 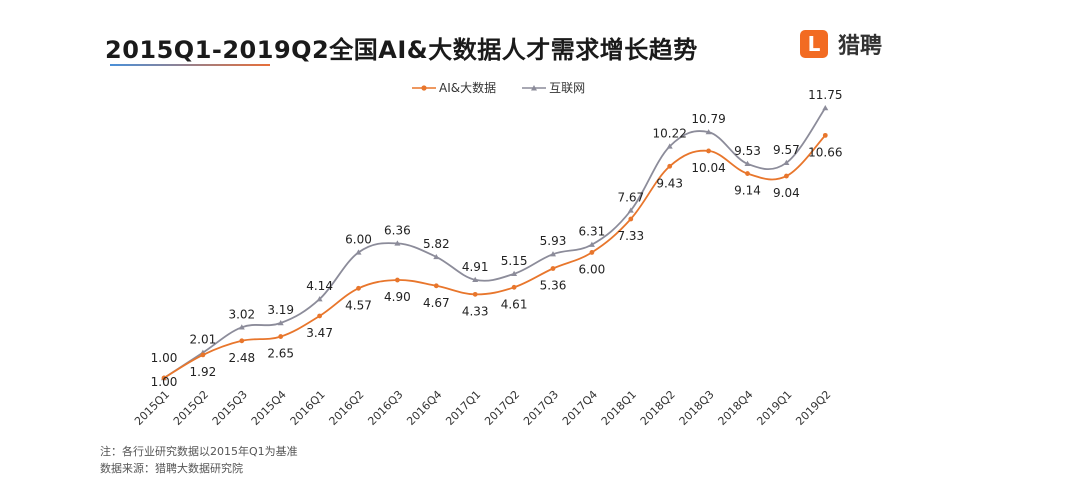 What do you see at coordinates (475, 311) in the screenshot?
I see `data-label-ai-2017Q1: 4.33` at bounding box center [475, 311].